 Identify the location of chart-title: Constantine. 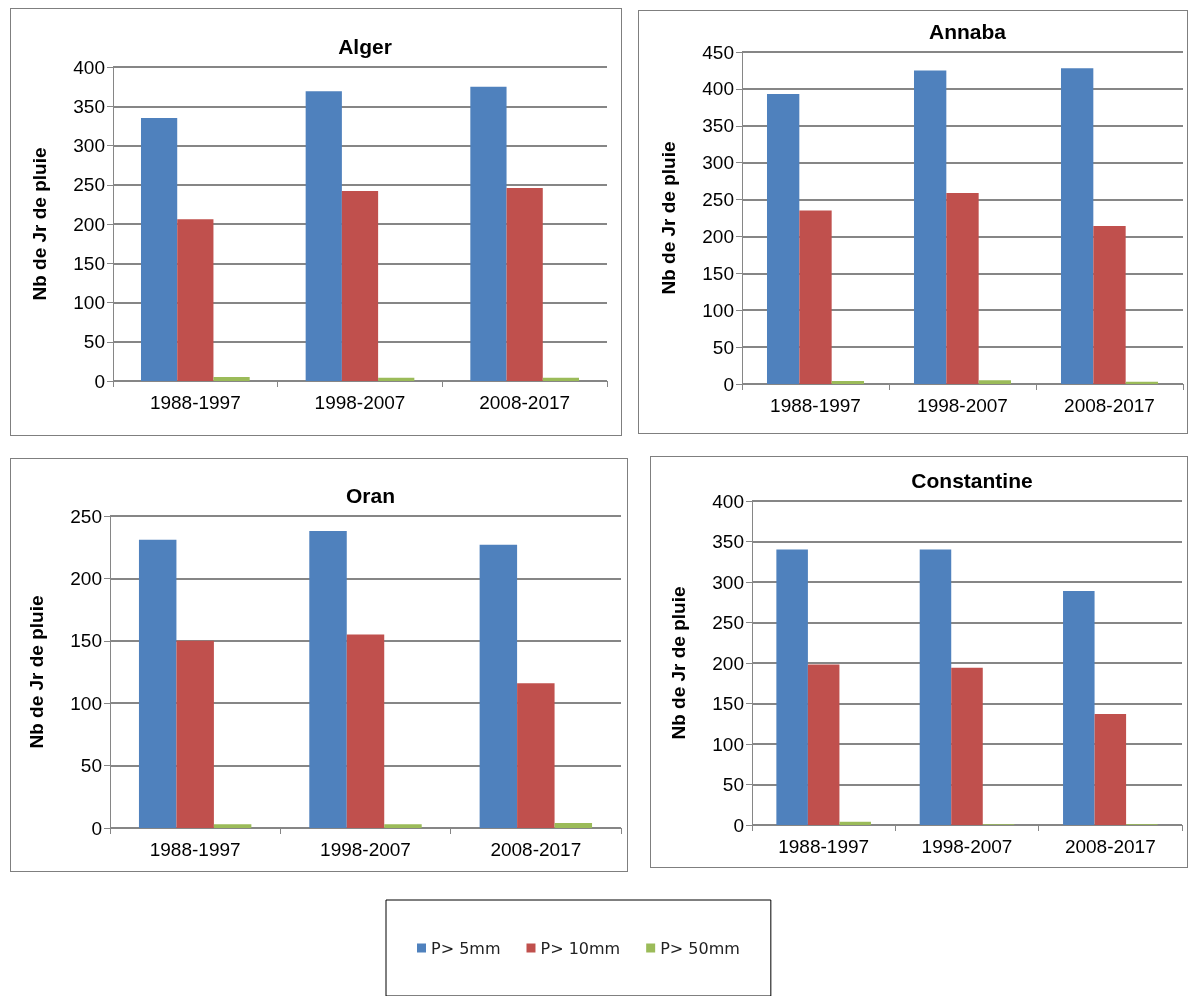
(972, 480).